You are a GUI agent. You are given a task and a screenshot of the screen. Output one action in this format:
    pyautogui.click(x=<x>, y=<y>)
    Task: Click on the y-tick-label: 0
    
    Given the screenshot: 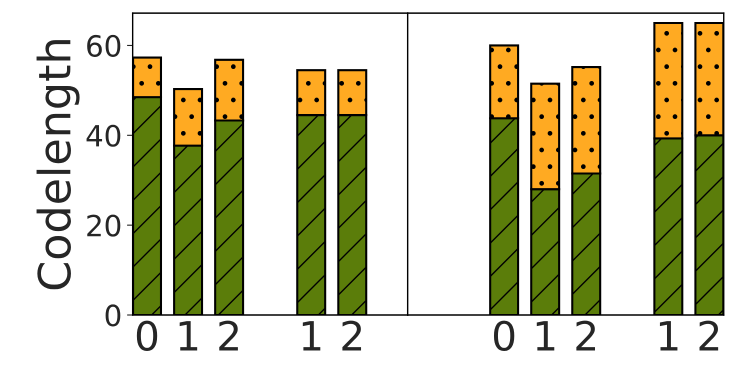 What is the action you would take?
    pyautogui.click(x=113, y=315)
    